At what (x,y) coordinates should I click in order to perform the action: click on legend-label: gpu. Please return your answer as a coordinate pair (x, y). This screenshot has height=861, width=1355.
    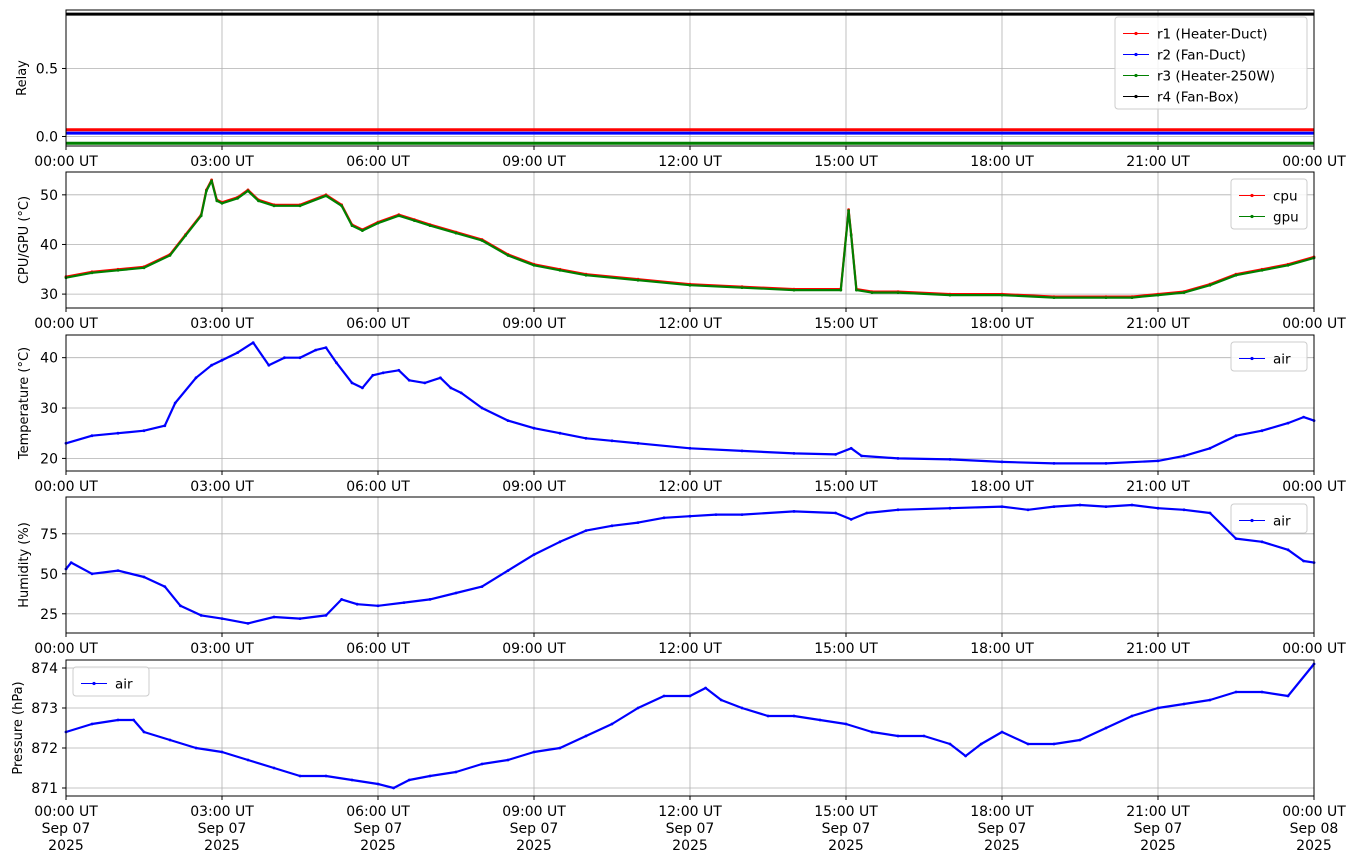
    Looking at the image, I should click on (1286, 218).